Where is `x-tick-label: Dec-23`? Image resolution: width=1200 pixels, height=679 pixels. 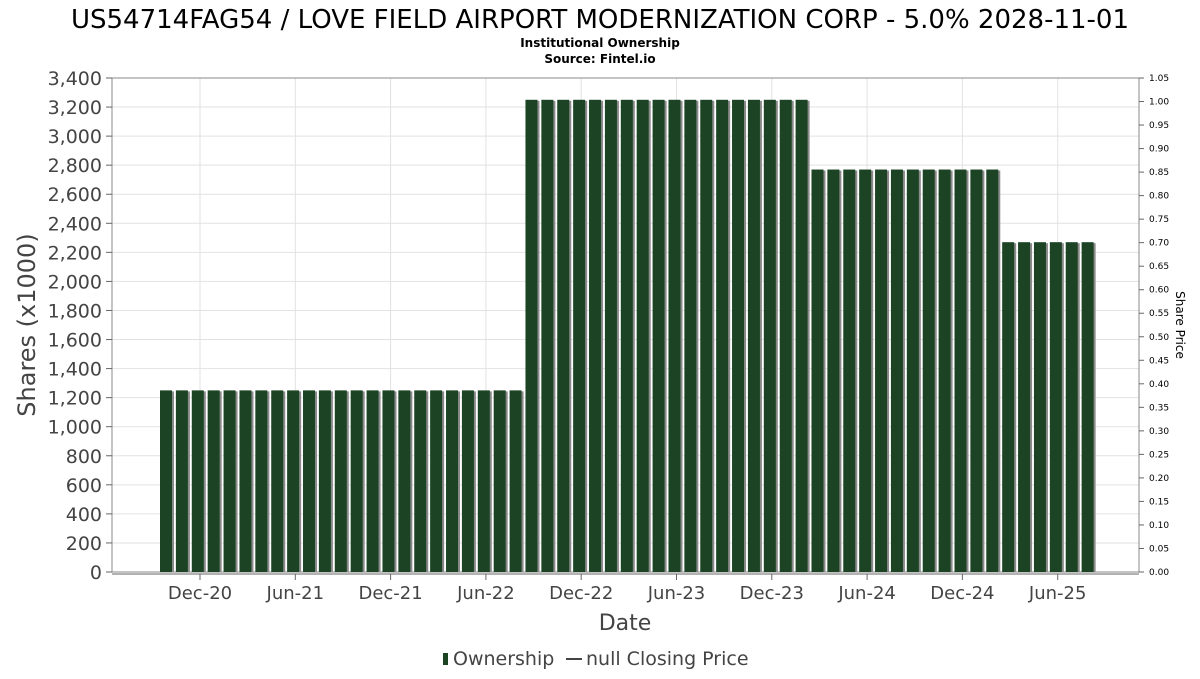
x-tick-label: Dec-23 is located at coordinates (772, 593).